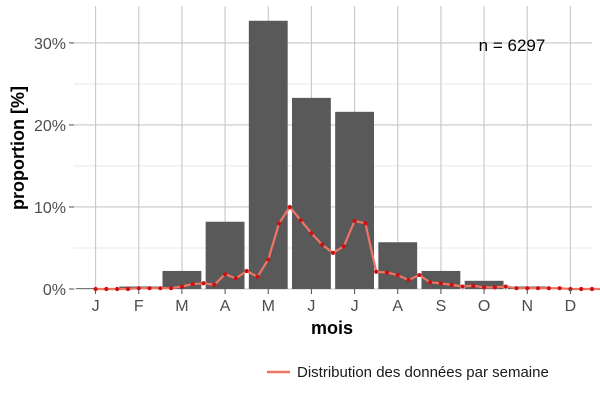  I want to click on y-tick-label: 20%, so click(50, 126).